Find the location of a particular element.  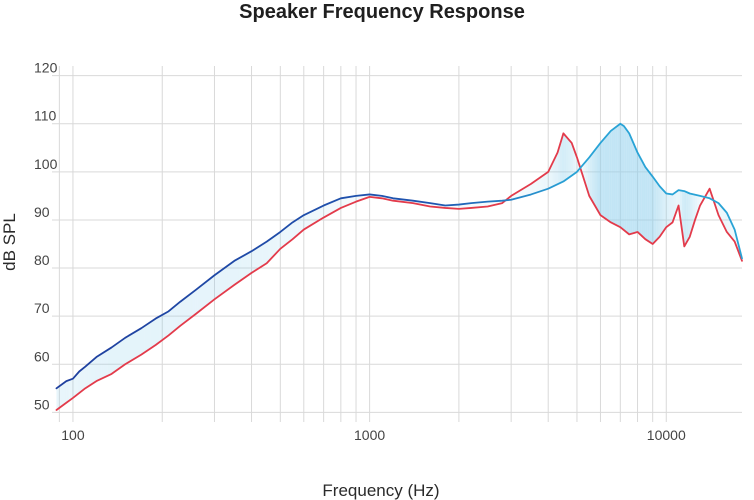

y-tick-label: 70 is located at coordinates (42, 308).